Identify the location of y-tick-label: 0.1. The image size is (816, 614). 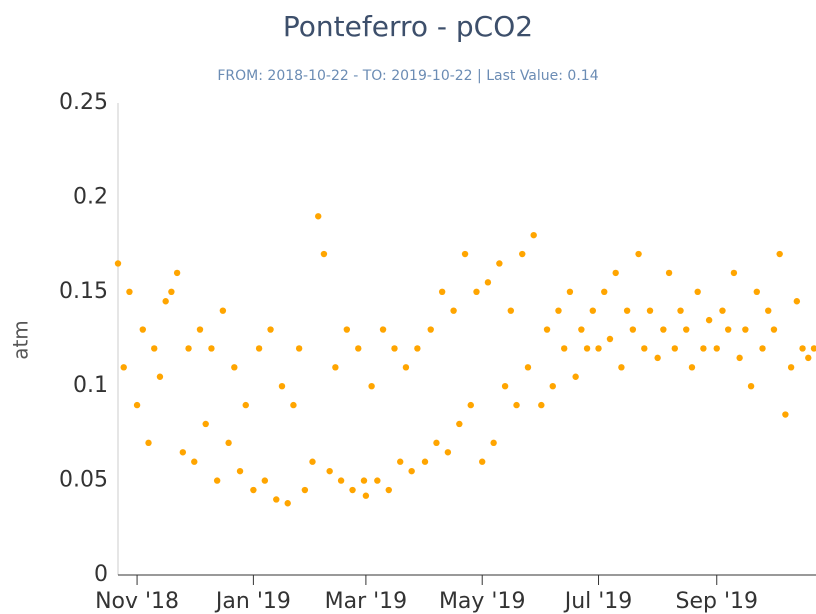
(90, 385).